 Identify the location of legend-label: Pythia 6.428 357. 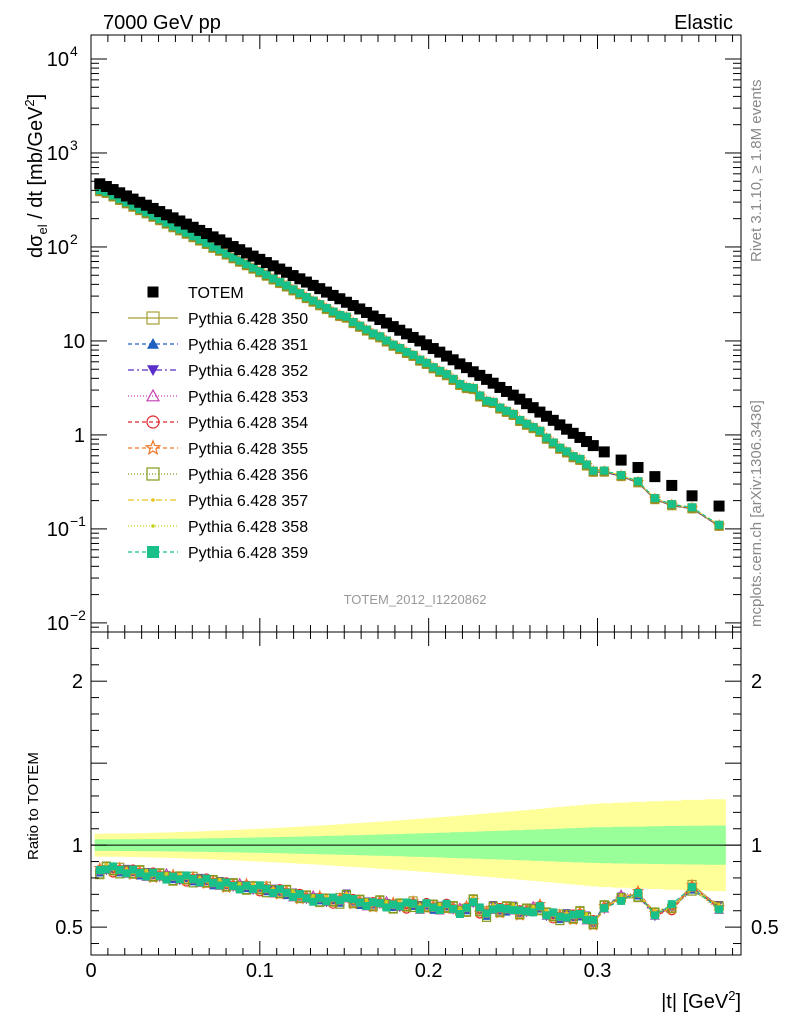
(248, 501).